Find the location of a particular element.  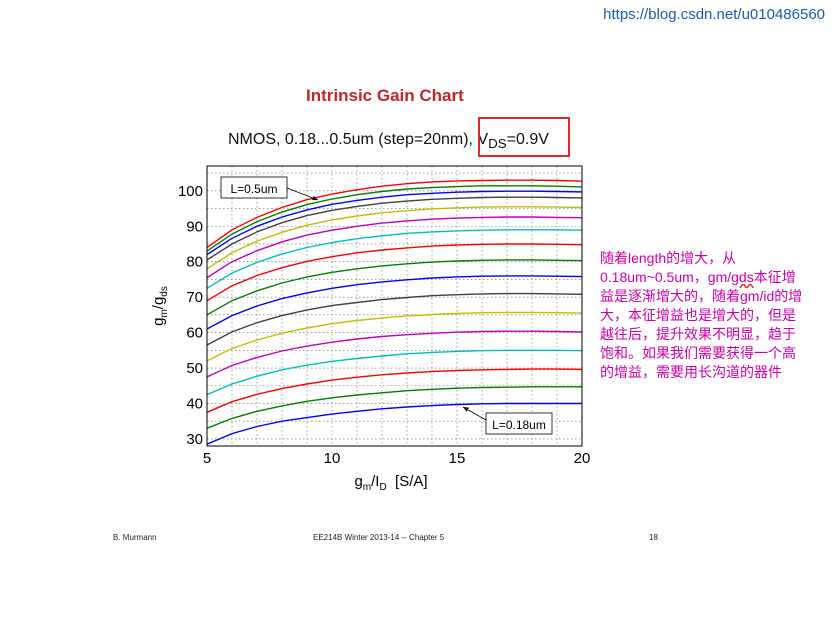

y-tick-label: 60 is located at coordinates (194, 333).